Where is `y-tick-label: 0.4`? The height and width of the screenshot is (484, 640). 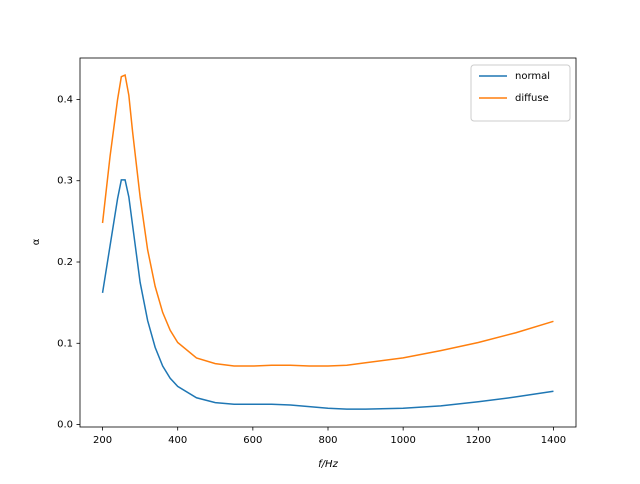
y-tick-label: 0.4 is located at coordinates (65, 99).